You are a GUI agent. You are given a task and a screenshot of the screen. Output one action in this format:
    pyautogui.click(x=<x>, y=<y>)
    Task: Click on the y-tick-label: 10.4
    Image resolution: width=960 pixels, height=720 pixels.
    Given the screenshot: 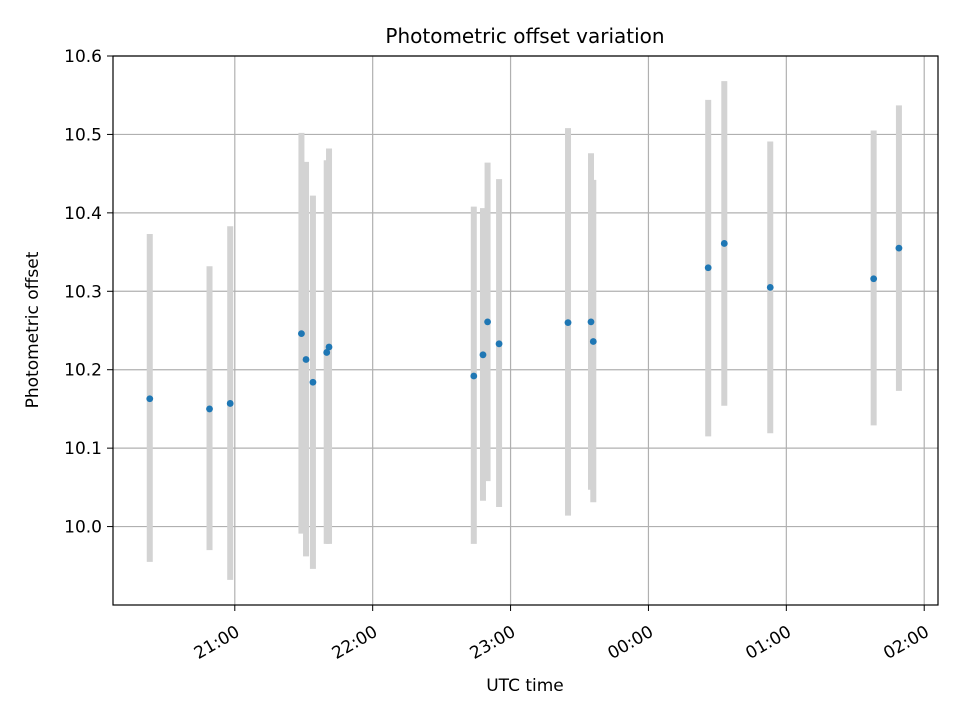 What is the action you would take?
    pyautogui.click(x=83, y=214)
    